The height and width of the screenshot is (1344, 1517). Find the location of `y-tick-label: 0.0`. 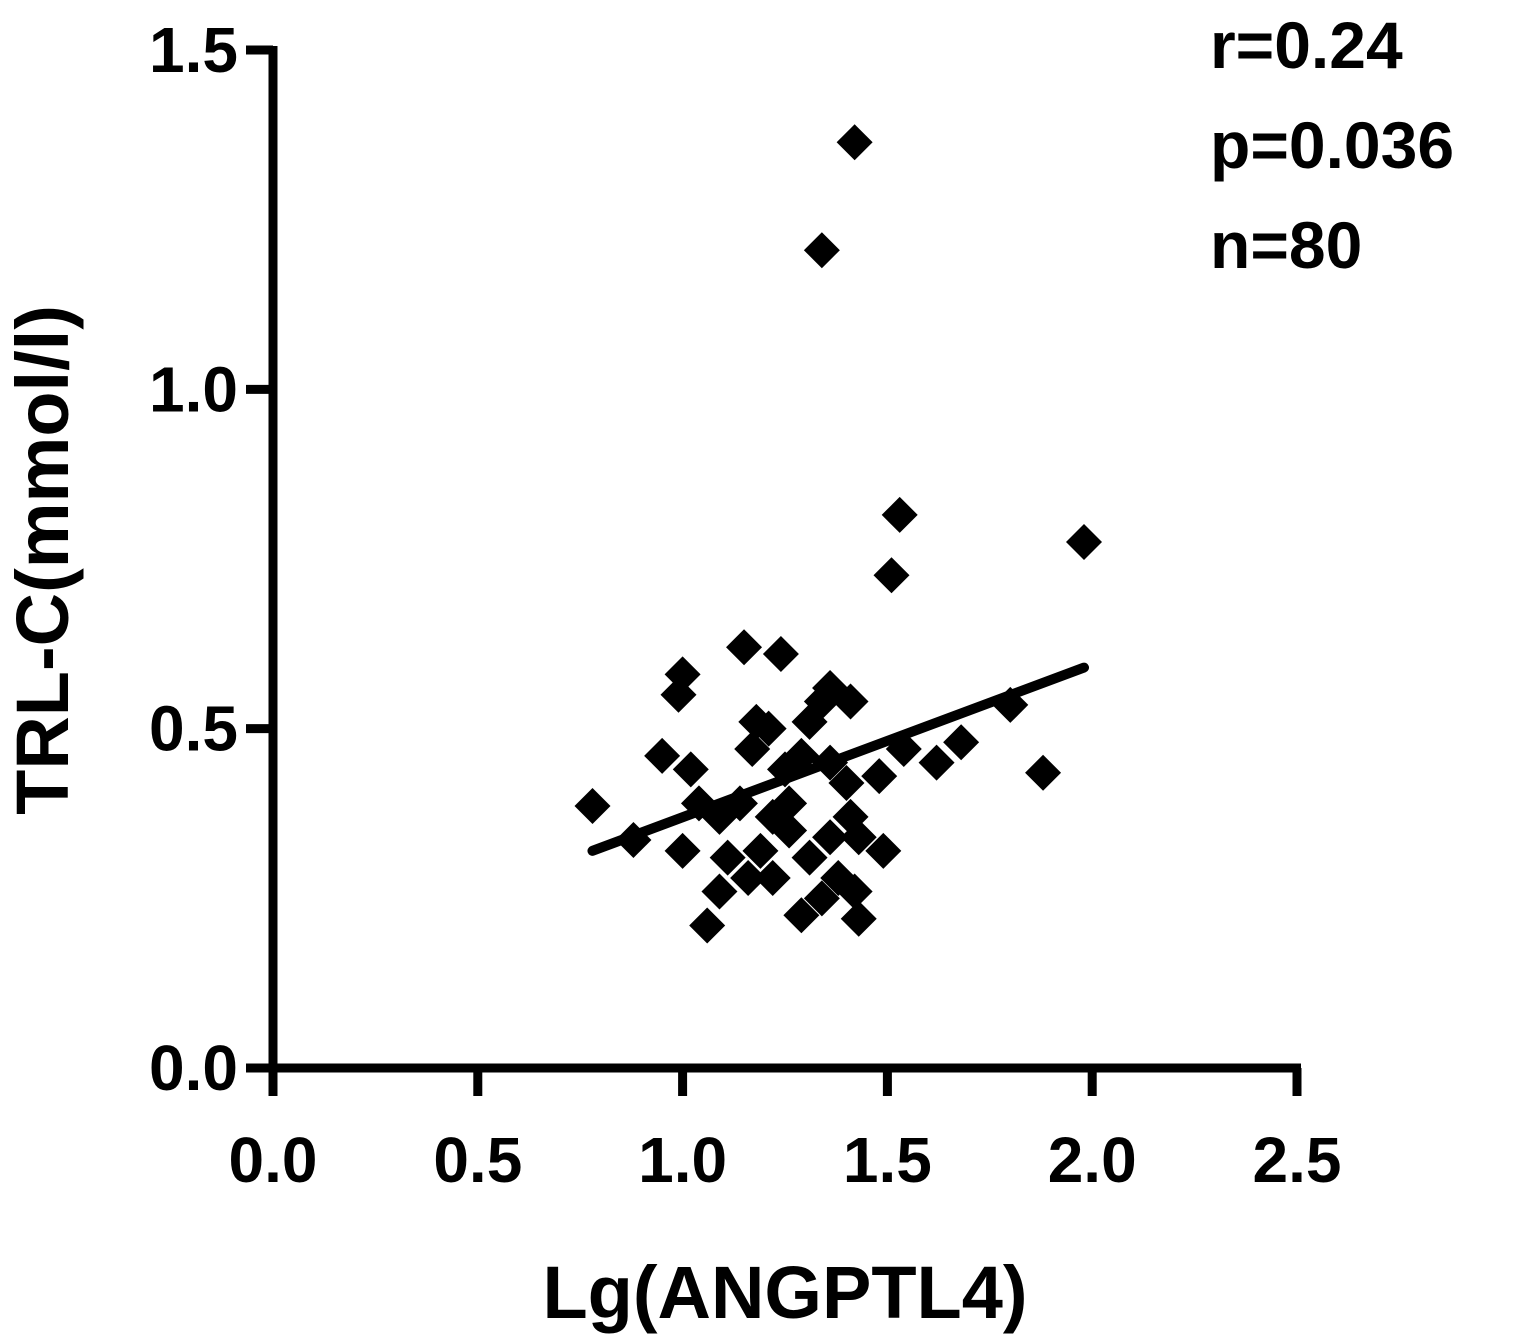

y-tick-label: 0.0 is located at coordinates (193, 1068).